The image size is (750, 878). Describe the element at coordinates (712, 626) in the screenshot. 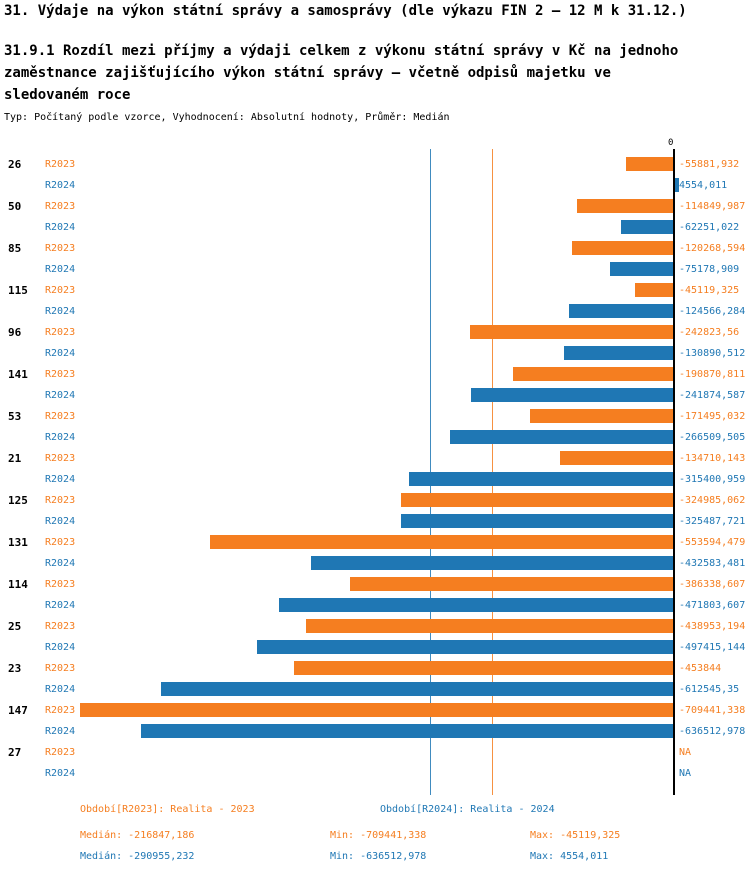

I see `value-label: -438953,194` at that location.